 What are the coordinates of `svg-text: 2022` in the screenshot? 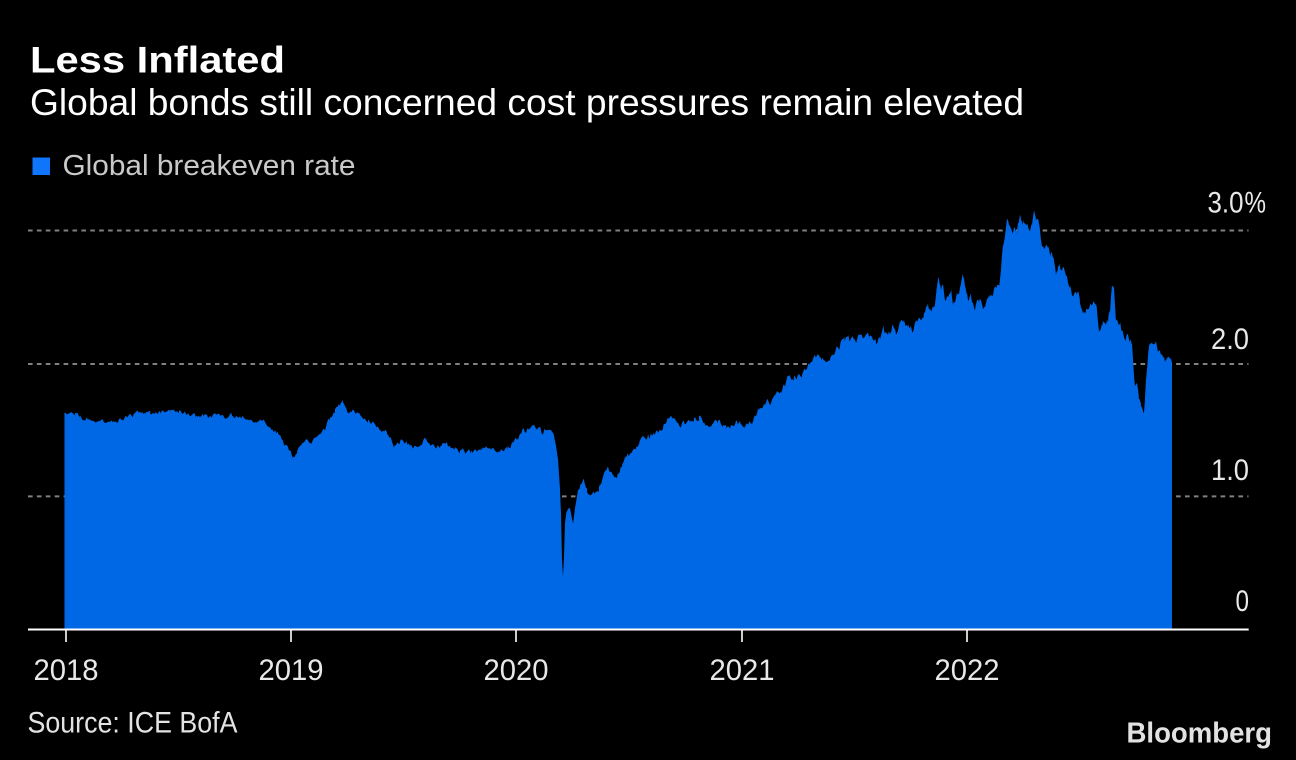 It's located at (967, 670).